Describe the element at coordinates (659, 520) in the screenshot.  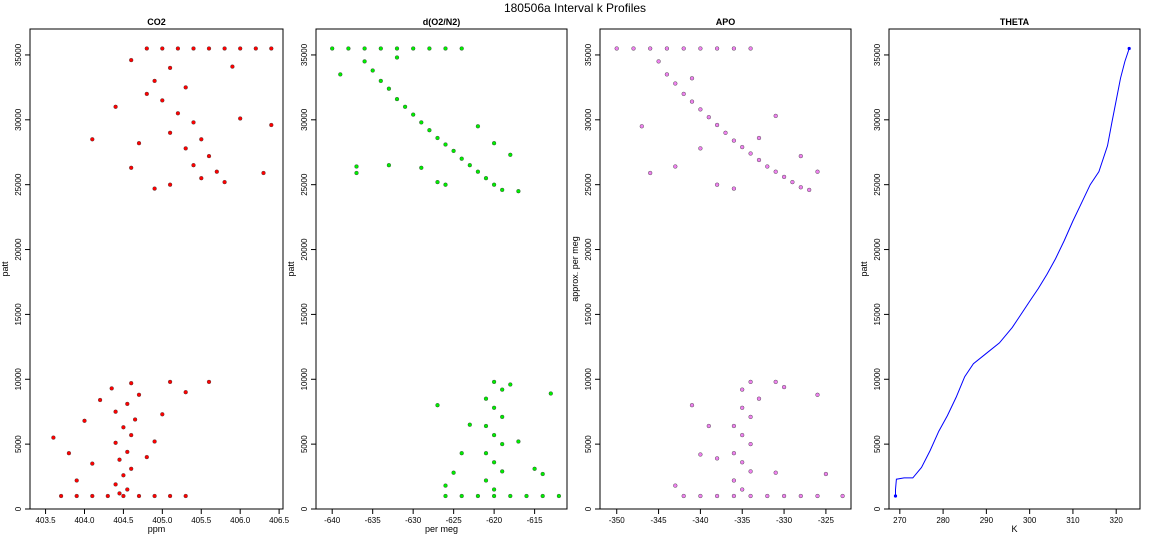
I see `x-tick-label: -345` at that location.